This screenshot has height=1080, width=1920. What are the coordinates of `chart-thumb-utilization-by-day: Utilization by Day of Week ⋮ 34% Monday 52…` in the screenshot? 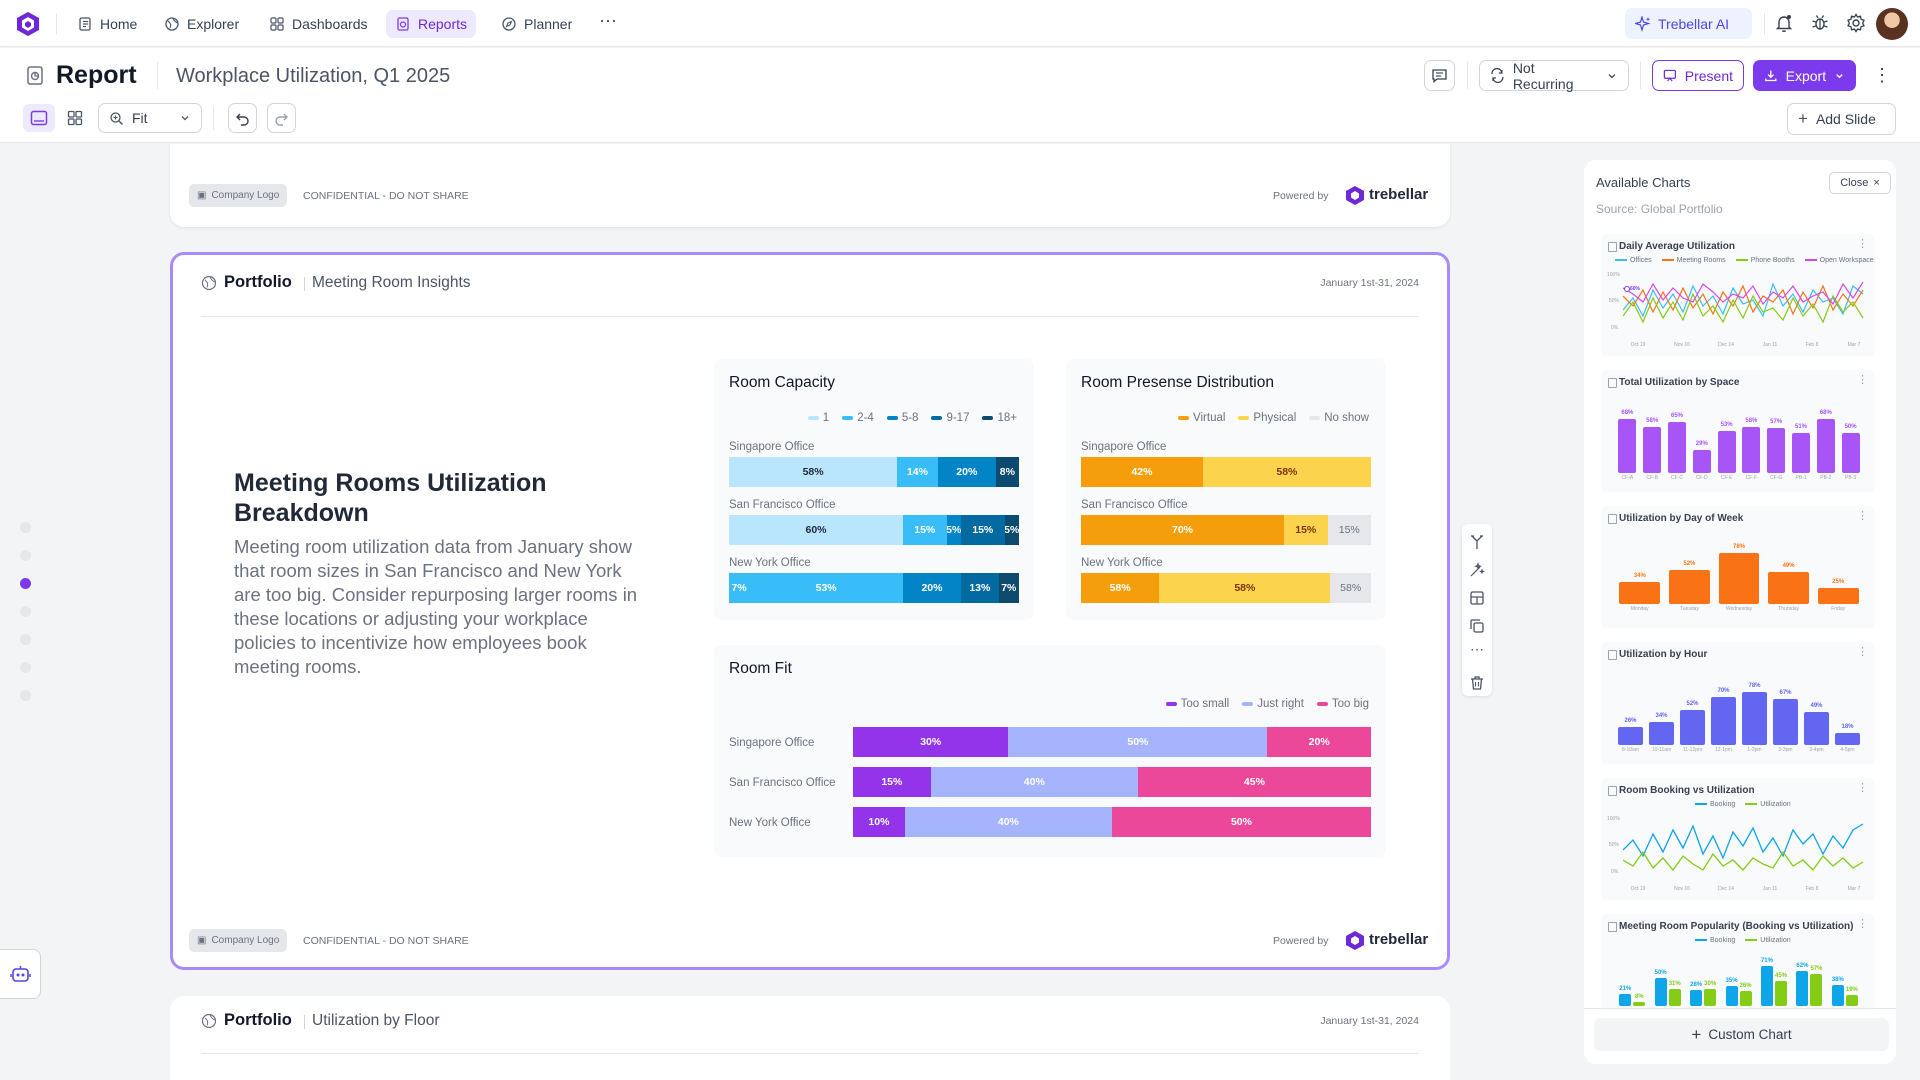 It's located at (1738, 567).